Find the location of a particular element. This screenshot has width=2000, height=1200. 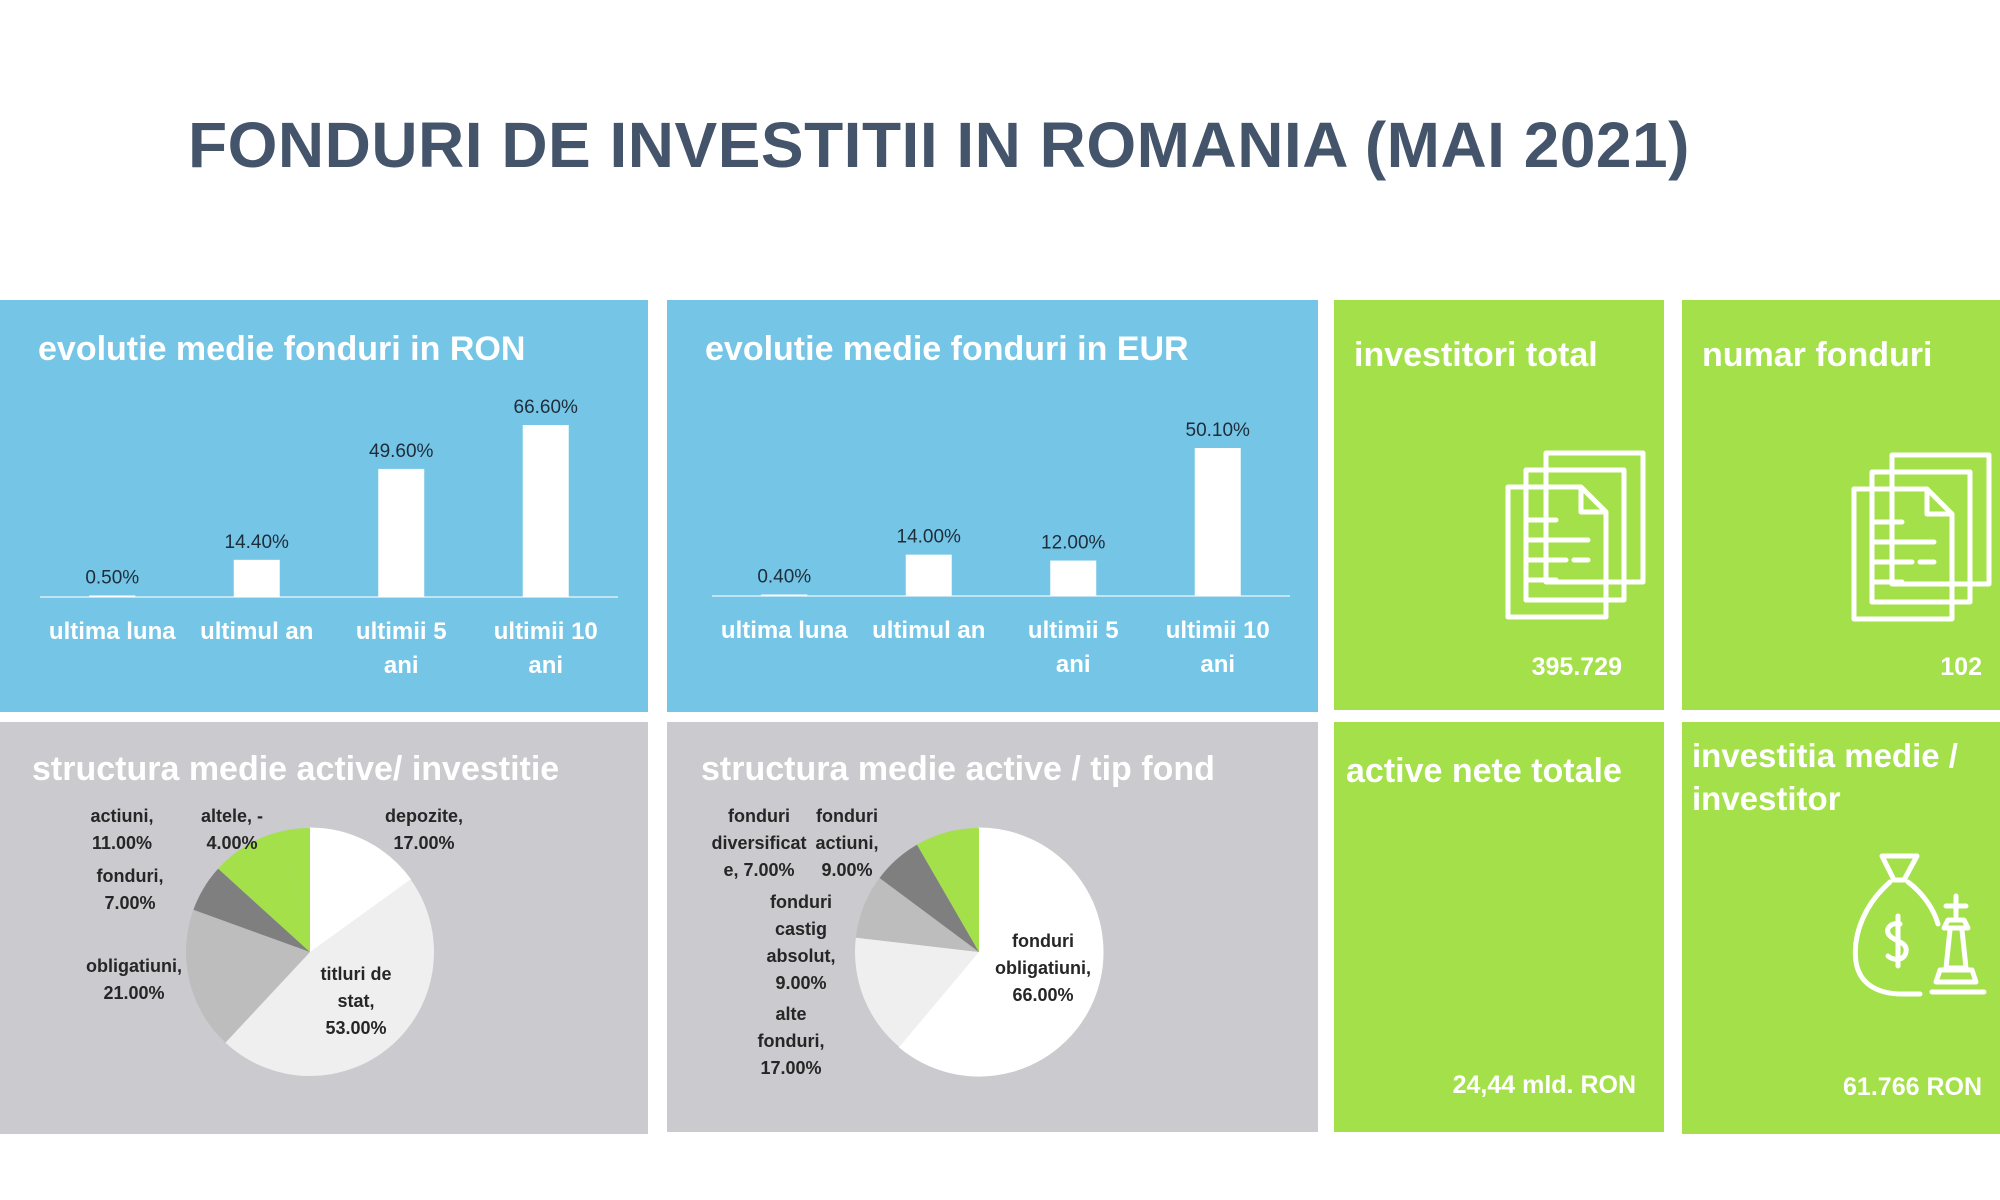

kpi-value: 395.729 is located at coordinates (1576, 667).